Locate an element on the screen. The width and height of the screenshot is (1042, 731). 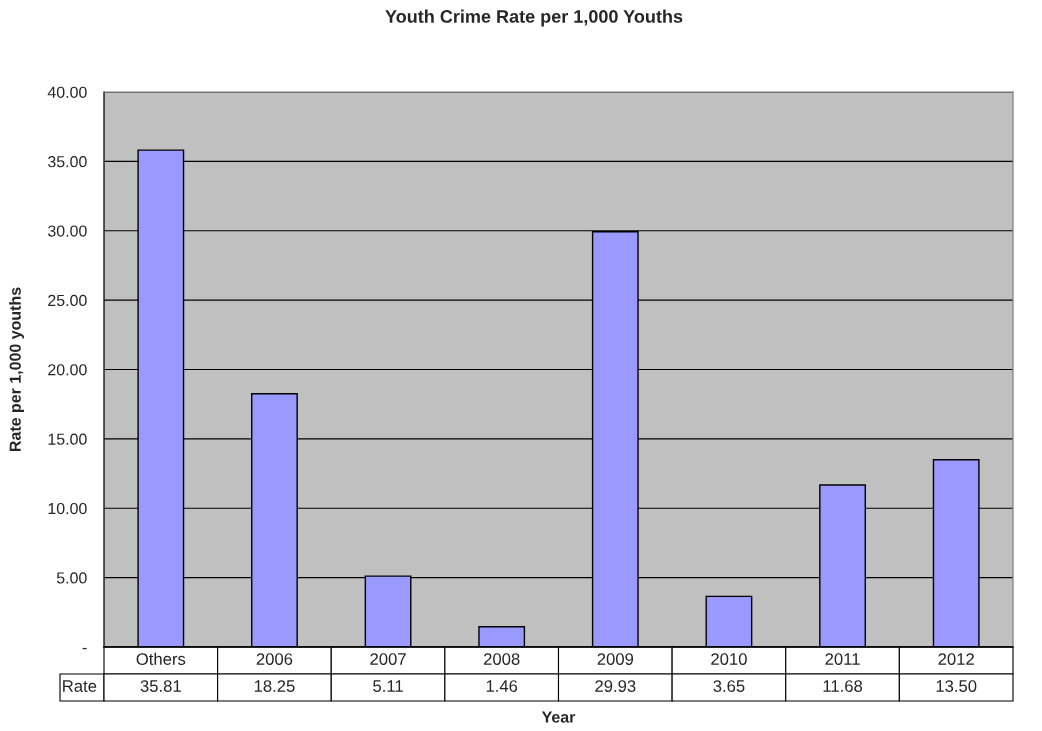
data-label: 1.46 is located at coordinates (502, 686).